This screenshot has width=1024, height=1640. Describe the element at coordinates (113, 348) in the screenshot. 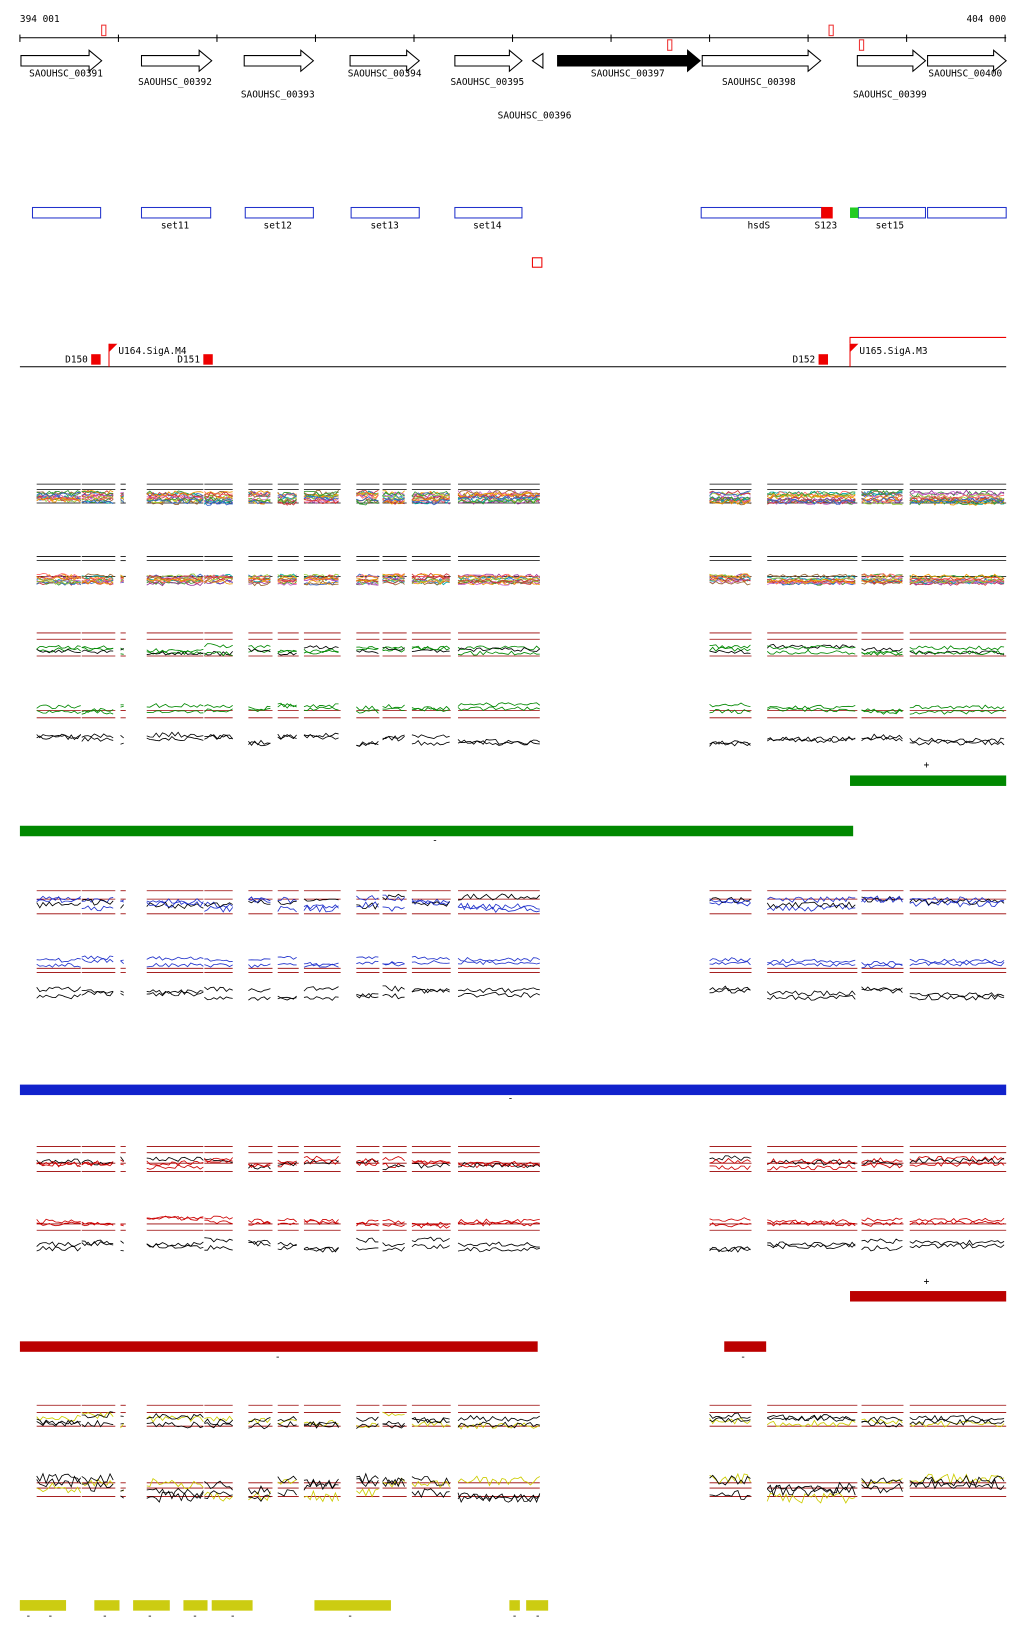

I see `promoter-flag` at that location.